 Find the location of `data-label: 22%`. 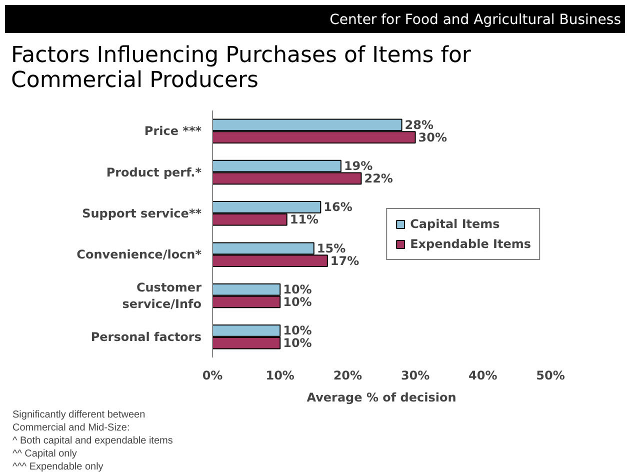

data-label: 22% is located at coordinates (378, 178).